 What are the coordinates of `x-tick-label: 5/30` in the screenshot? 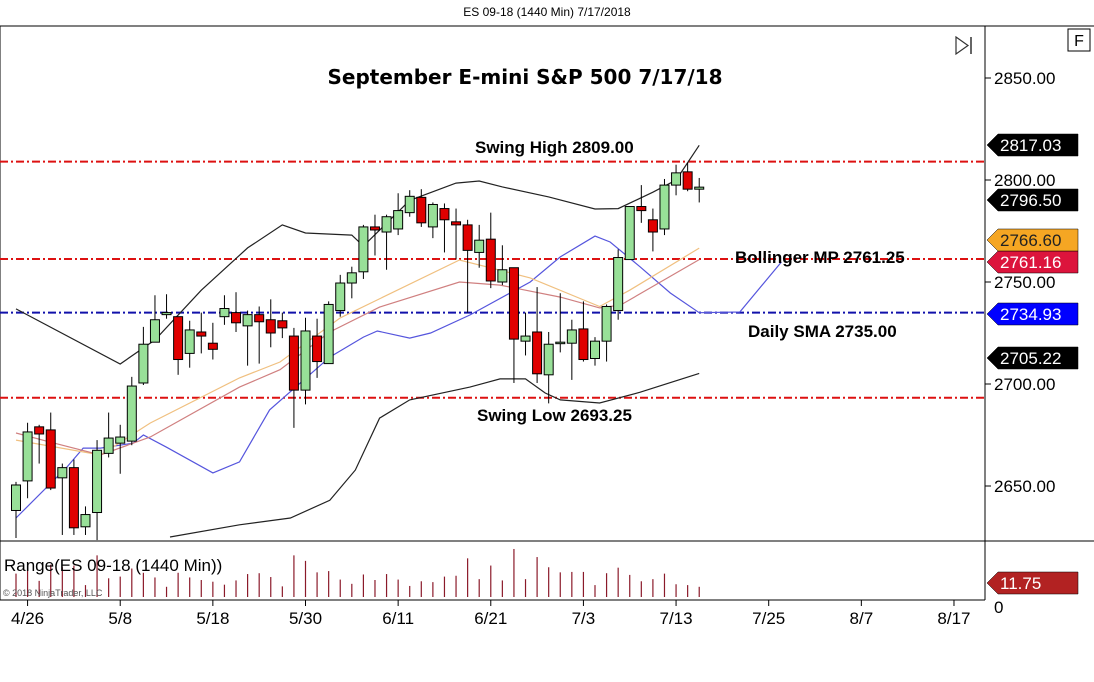 It's located at (305, 618).